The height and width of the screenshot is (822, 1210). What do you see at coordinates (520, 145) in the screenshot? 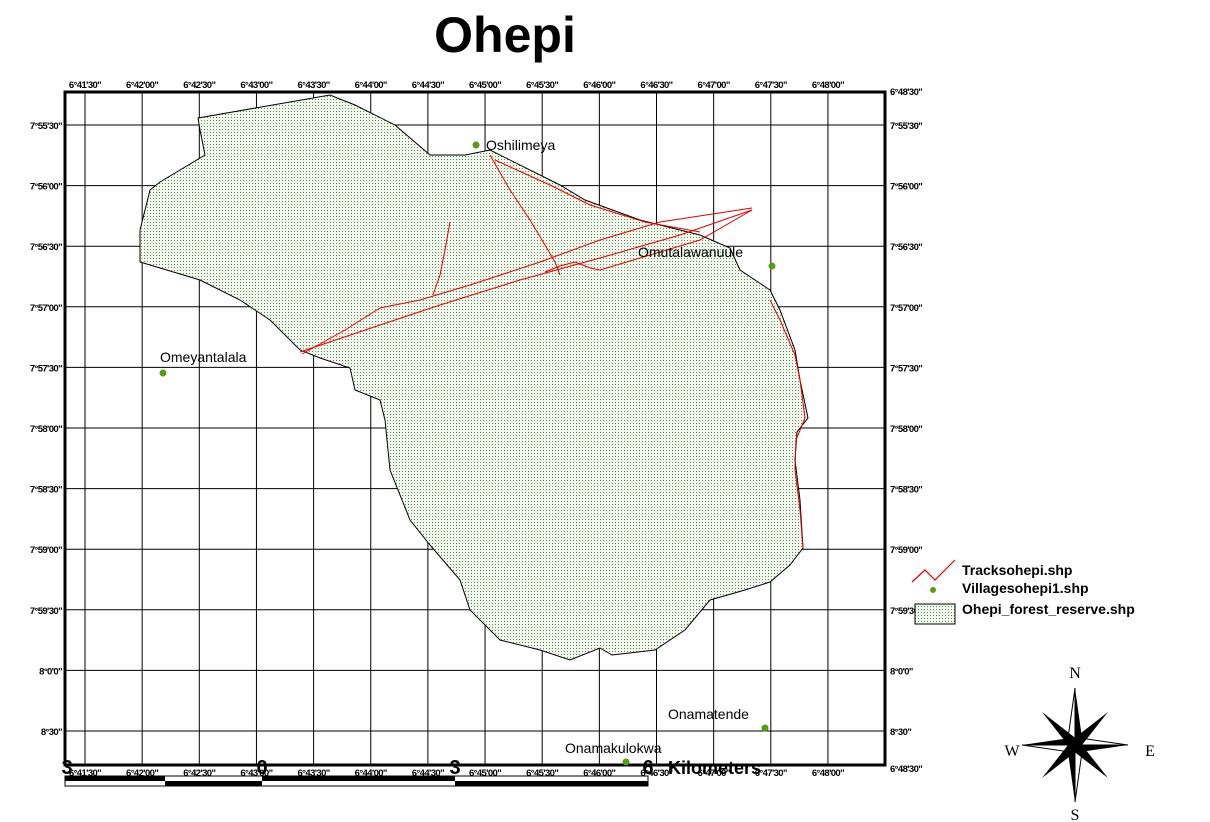
I see `village-label: Oshilimeya` at bounding box center [520, 145].